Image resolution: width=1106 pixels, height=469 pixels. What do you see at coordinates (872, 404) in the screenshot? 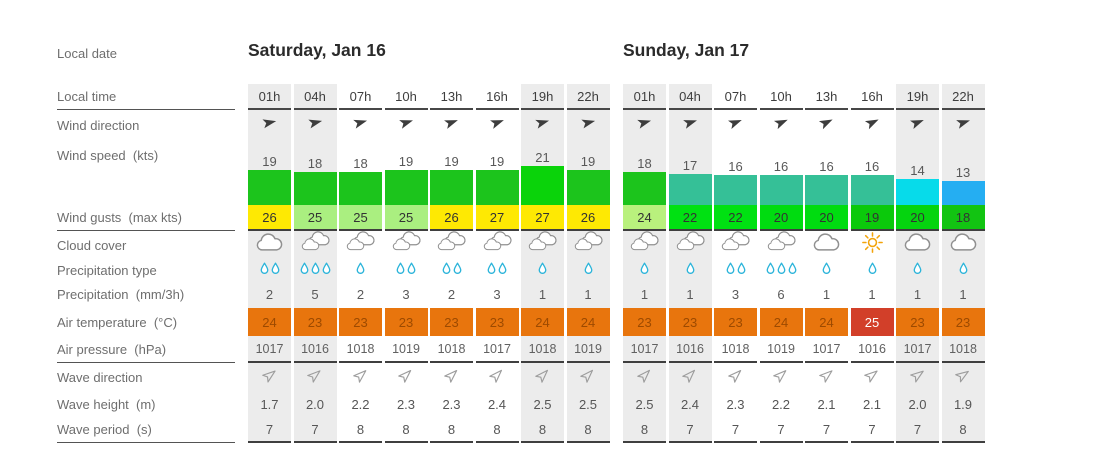
I see `wave-height-cell: 2.1` at bounding box center [872, 404].